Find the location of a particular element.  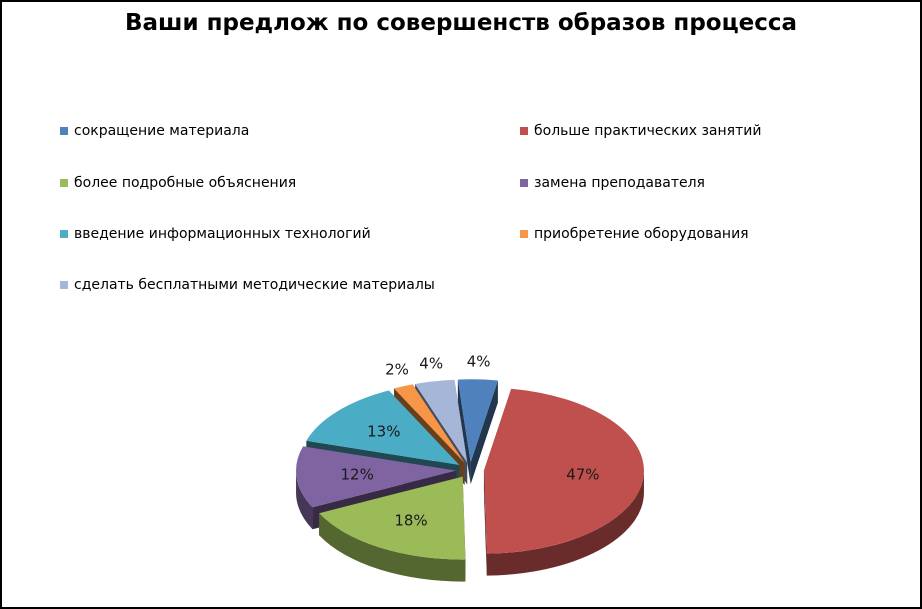

legend-label: больше практических занятий is located at coordinates (648, 131).